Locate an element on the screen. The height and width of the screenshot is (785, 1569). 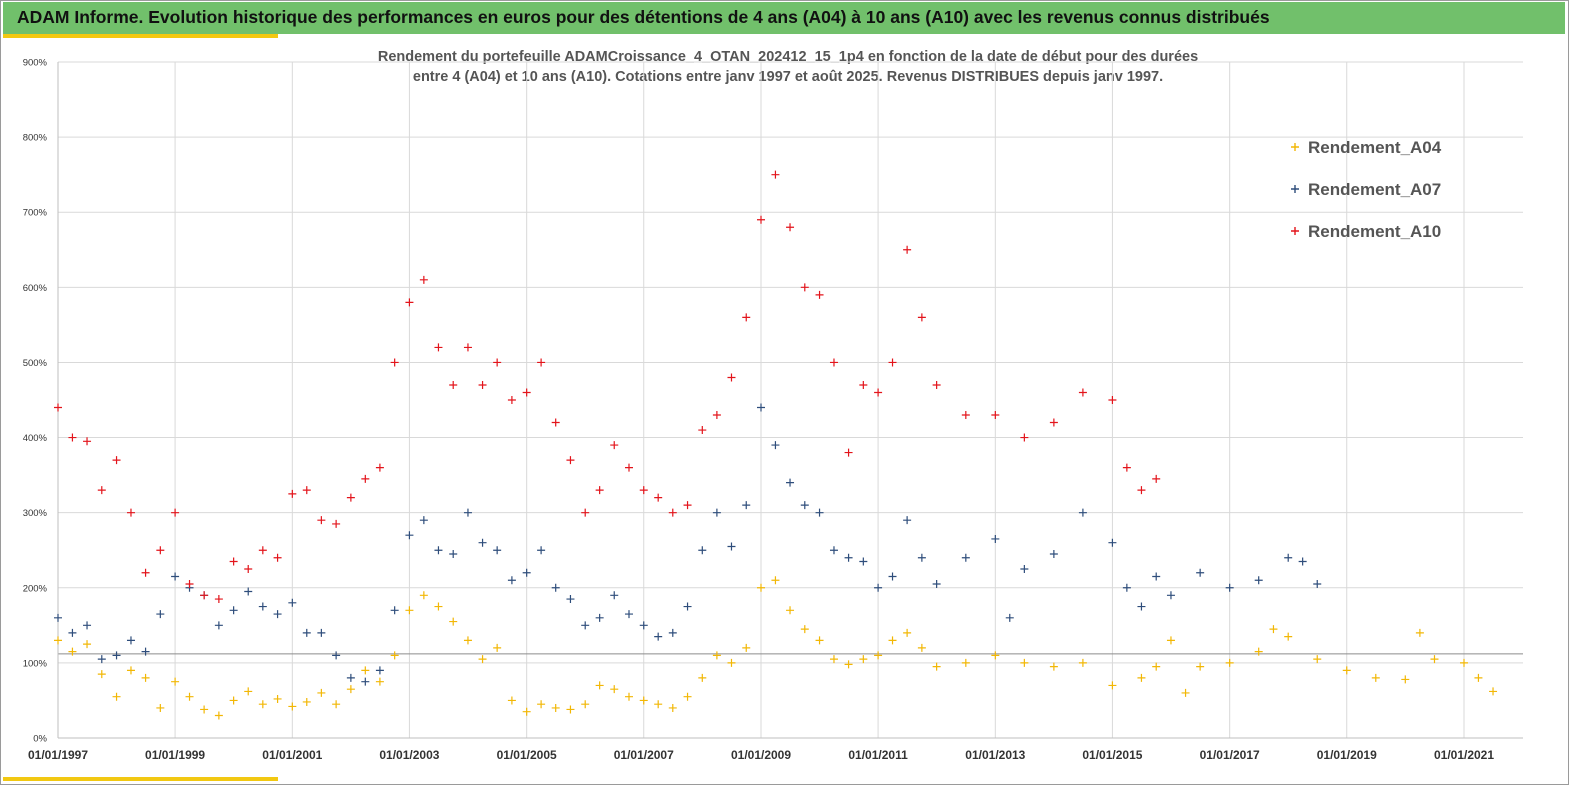
x-tick-label: 01/01/2013 is located at coordinates (995, 755).